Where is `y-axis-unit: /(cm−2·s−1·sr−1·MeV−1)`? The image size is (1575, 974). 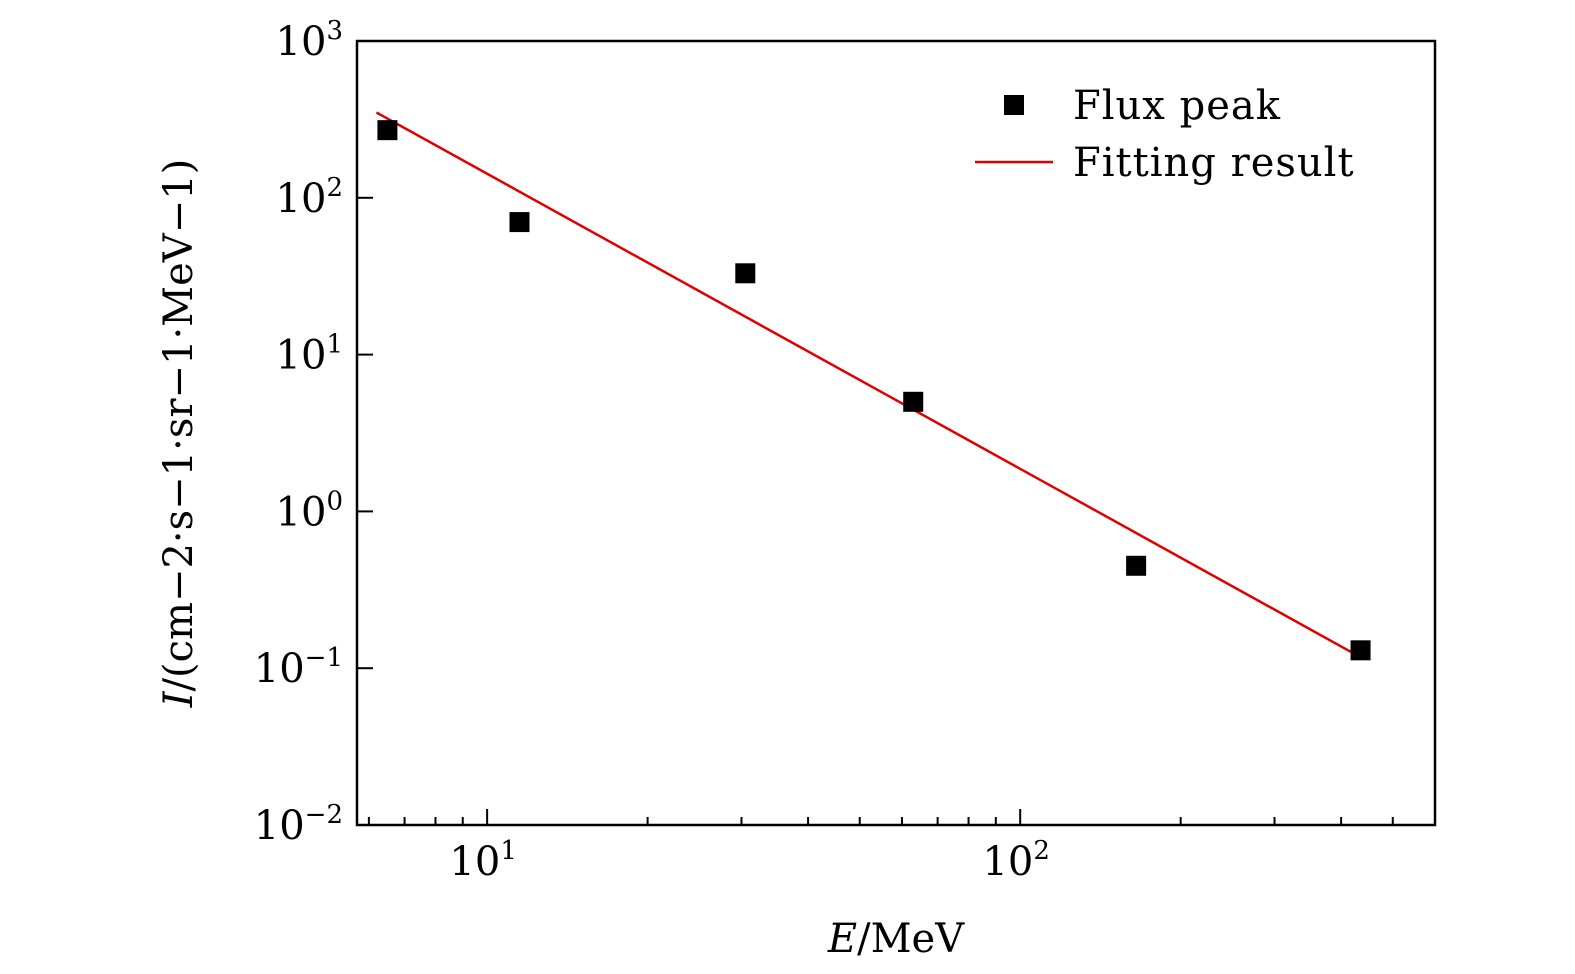 y-axis-unit: /(cm−2·s−1·sr−1·MeV−1) is located at coordinates (179, 425).